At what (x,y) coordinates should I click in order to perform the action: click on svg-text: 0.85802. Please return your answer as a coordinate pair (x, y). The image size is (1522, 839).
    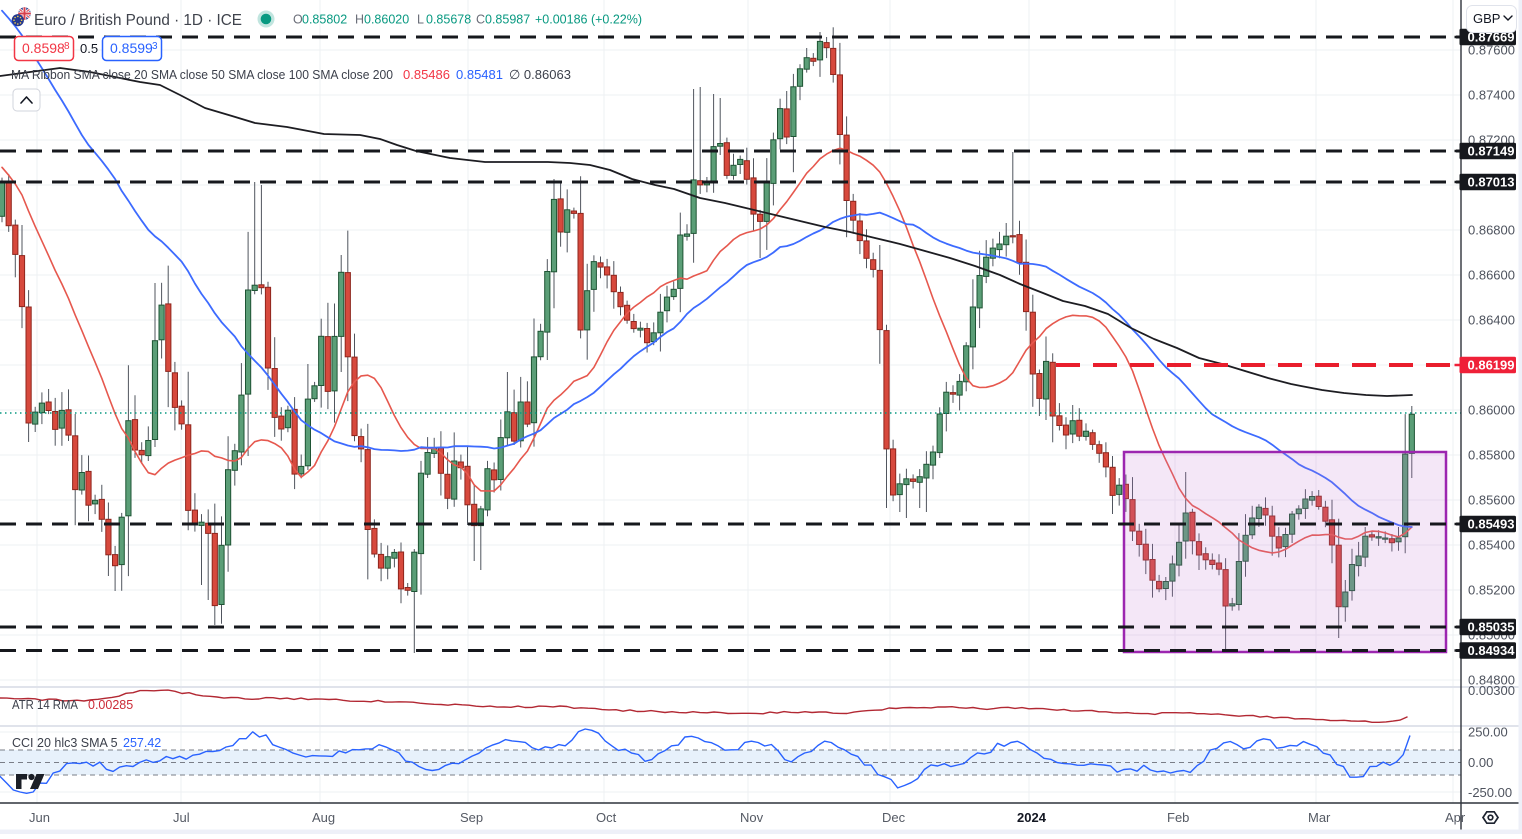
    Looking at the image, I should click on (324, 20).